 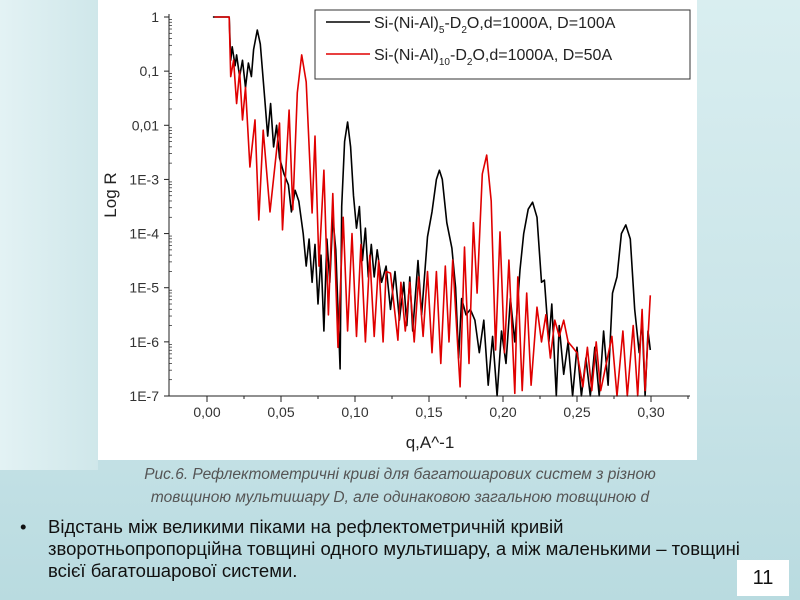 I want to click on legend-label-series-1: Si-(Ni-Al)5-D2O,d=1000A, D=100A, so click(x=495, y=25).